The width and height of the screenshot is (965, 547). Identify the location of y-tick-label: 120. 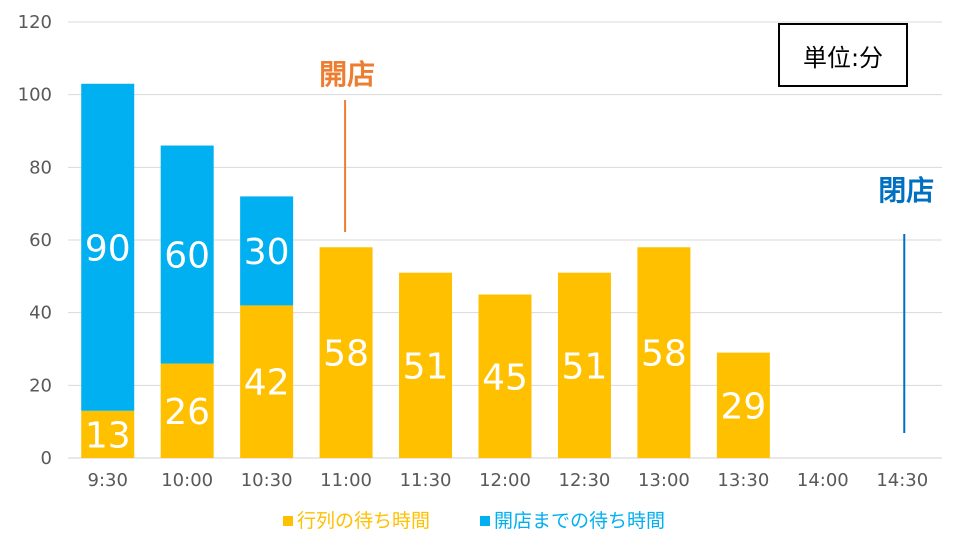
(35, 22).